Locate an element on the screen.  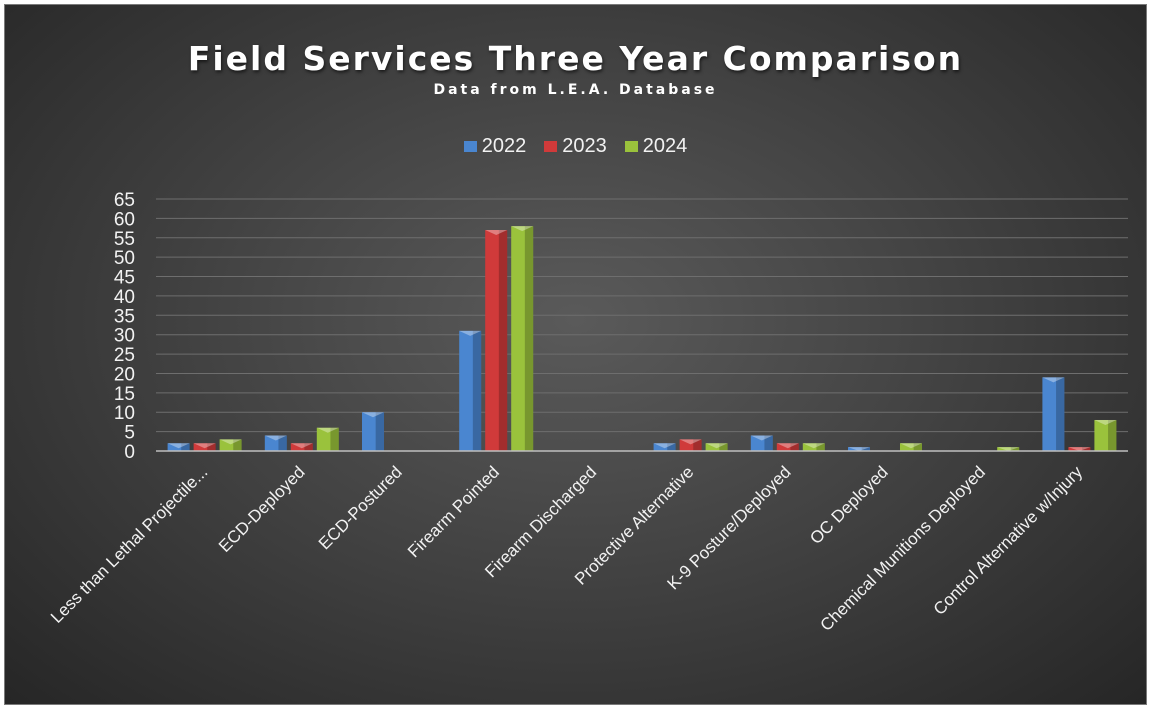
y-tick-label: 0 is located at coordinates (129, 452).